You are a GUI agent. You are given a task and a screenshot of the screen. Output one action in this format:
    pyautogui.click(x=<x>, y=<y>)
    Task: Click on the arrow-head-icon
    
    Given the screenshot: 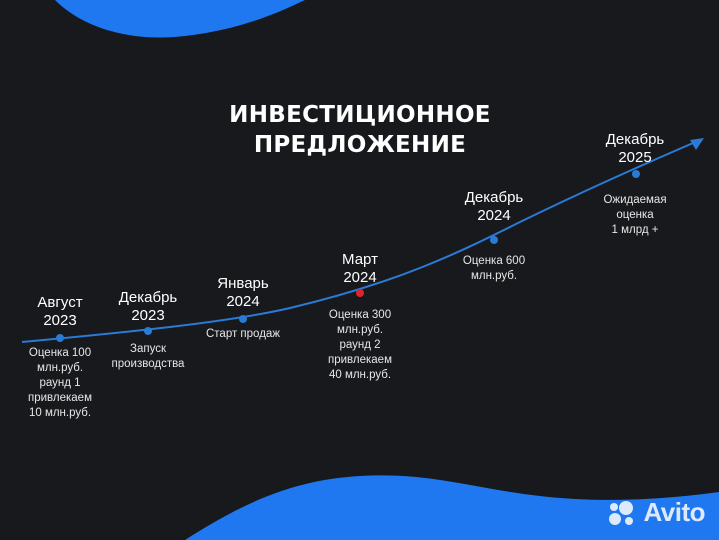 What is the action you would take?
    pyautogui.click(x=697, y=144)
    